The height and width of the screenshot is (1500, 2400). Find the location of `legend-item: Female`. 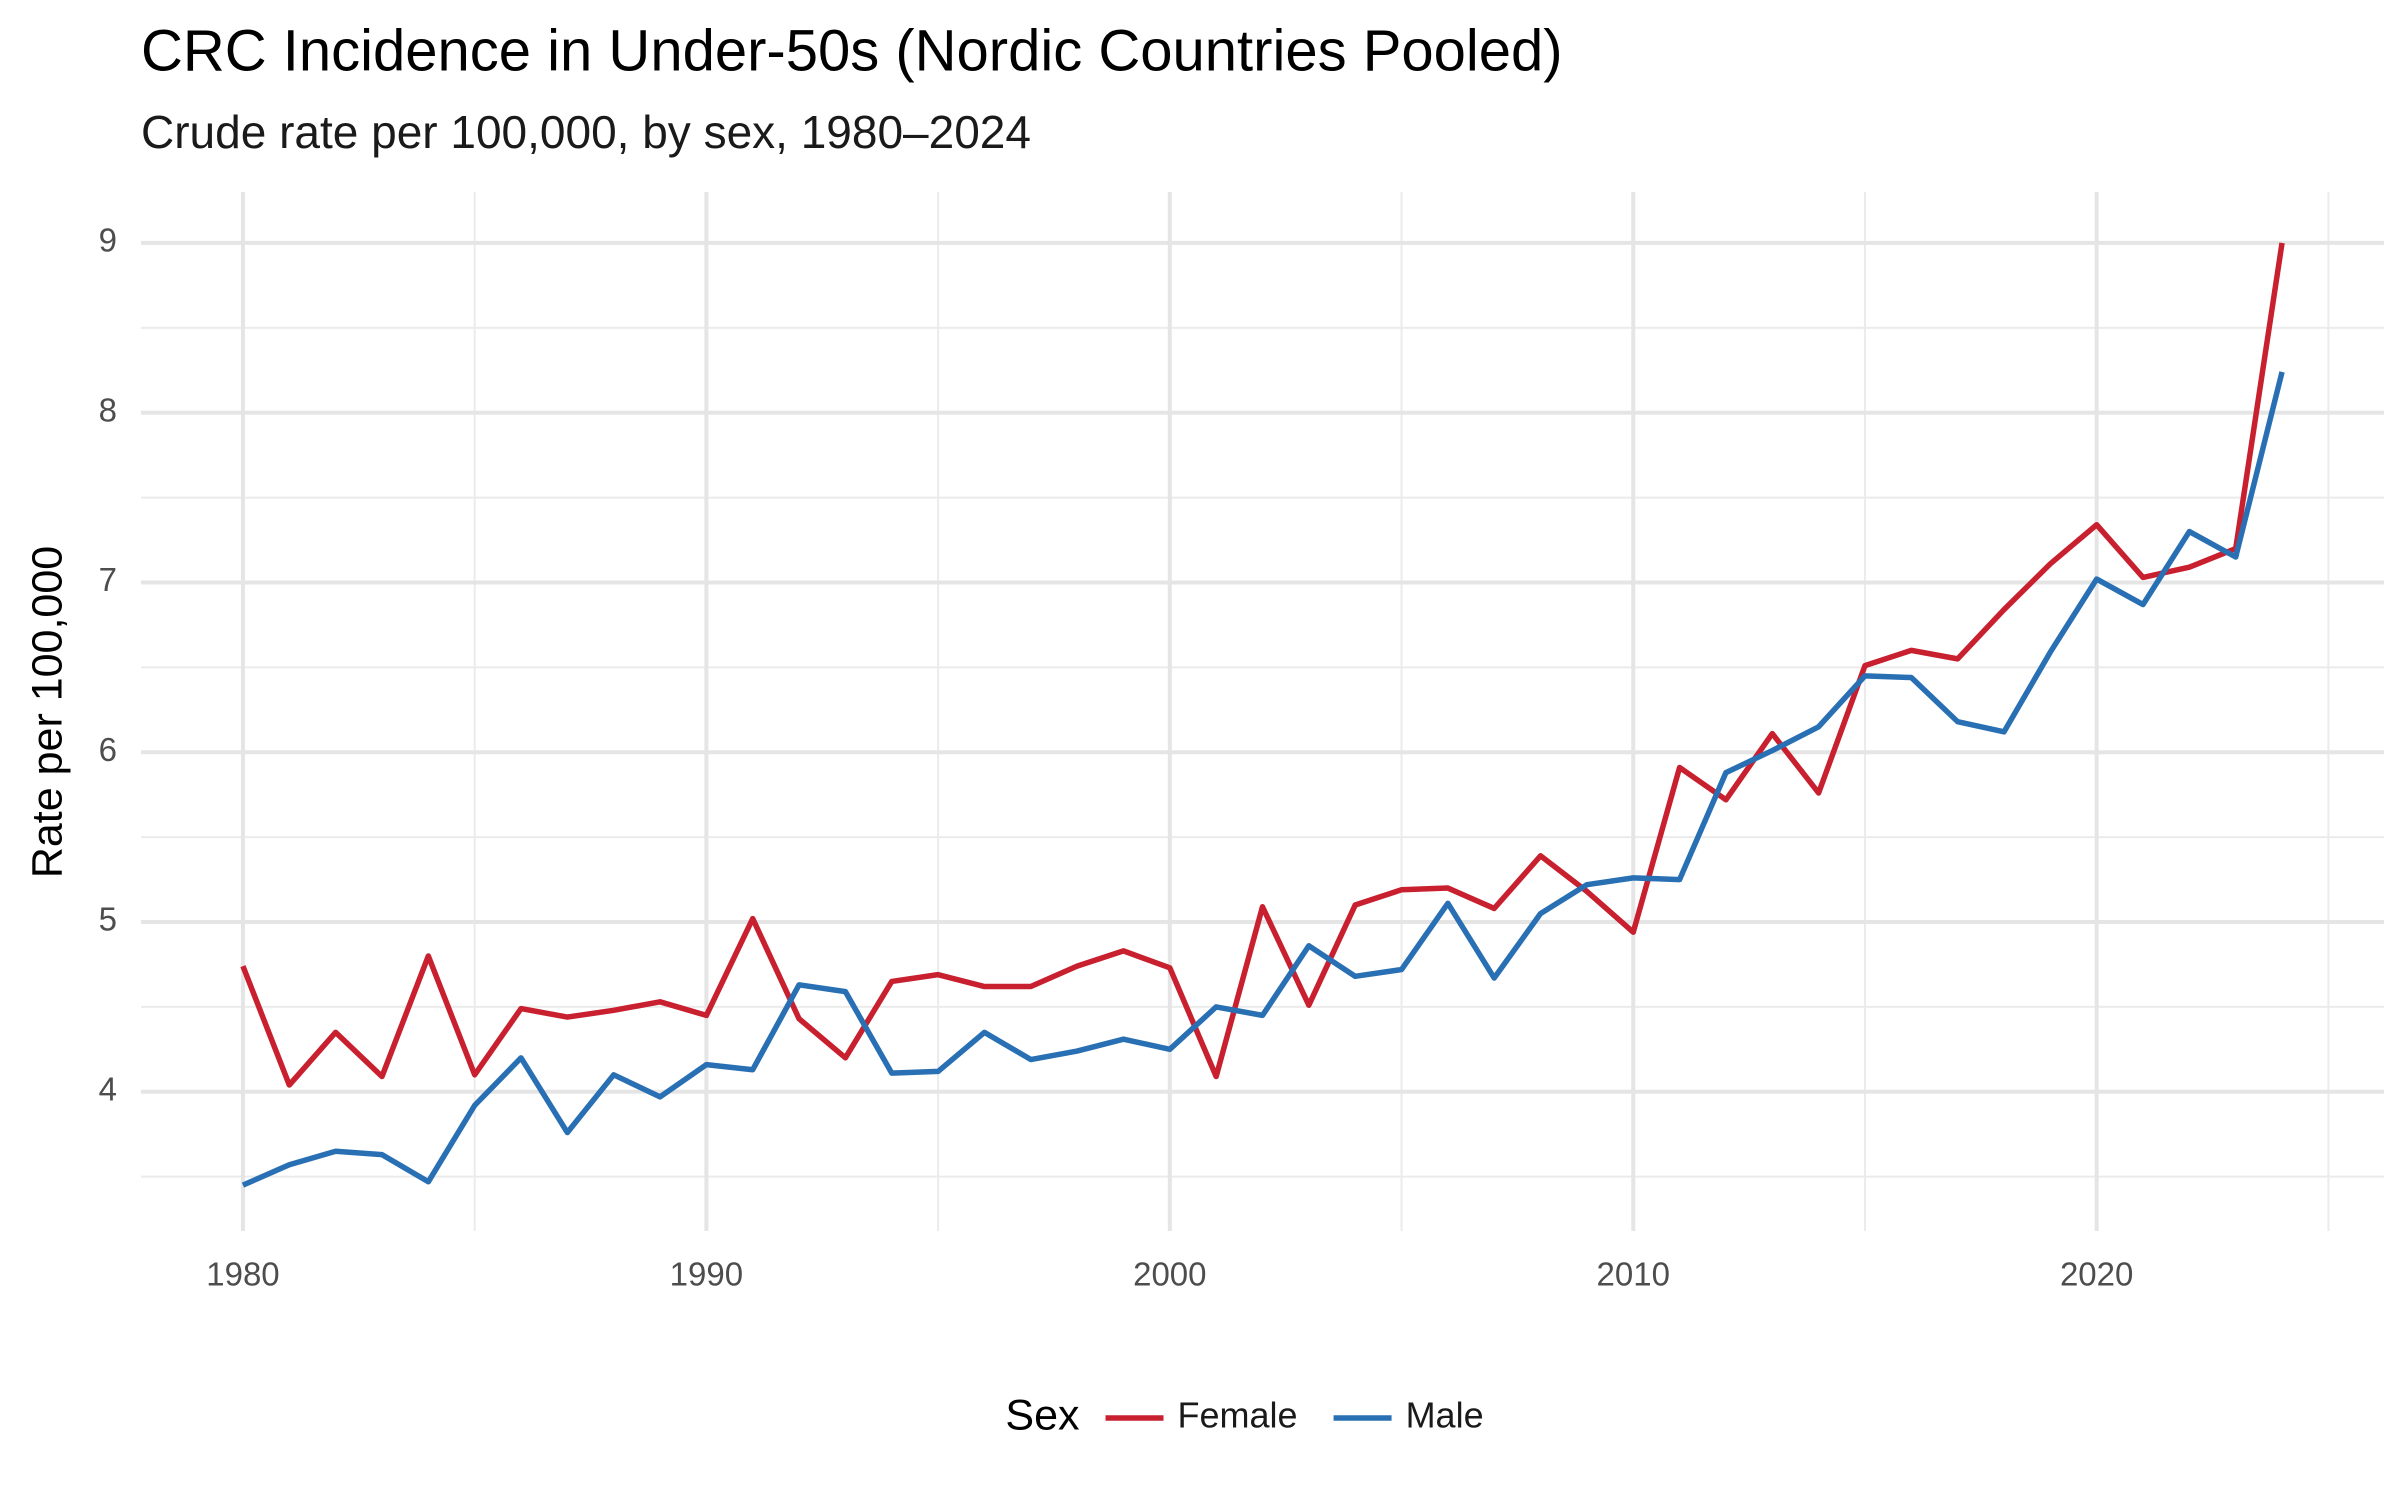

legend-item: Female is located at coordinates (1201, 1415).